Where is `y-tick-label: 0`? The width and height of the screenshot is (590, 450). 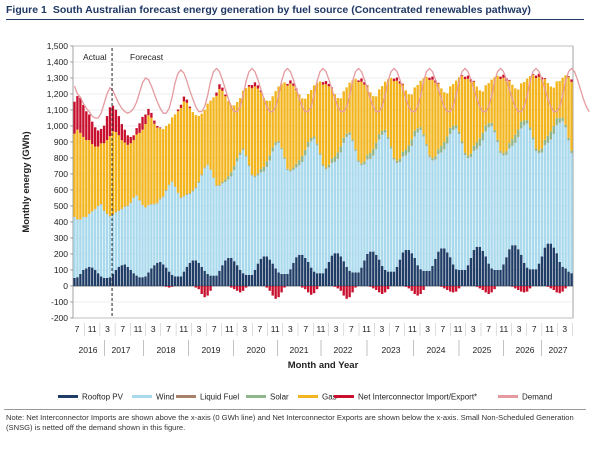
y-tick-label: 0 is located at coordinates (65, 286).